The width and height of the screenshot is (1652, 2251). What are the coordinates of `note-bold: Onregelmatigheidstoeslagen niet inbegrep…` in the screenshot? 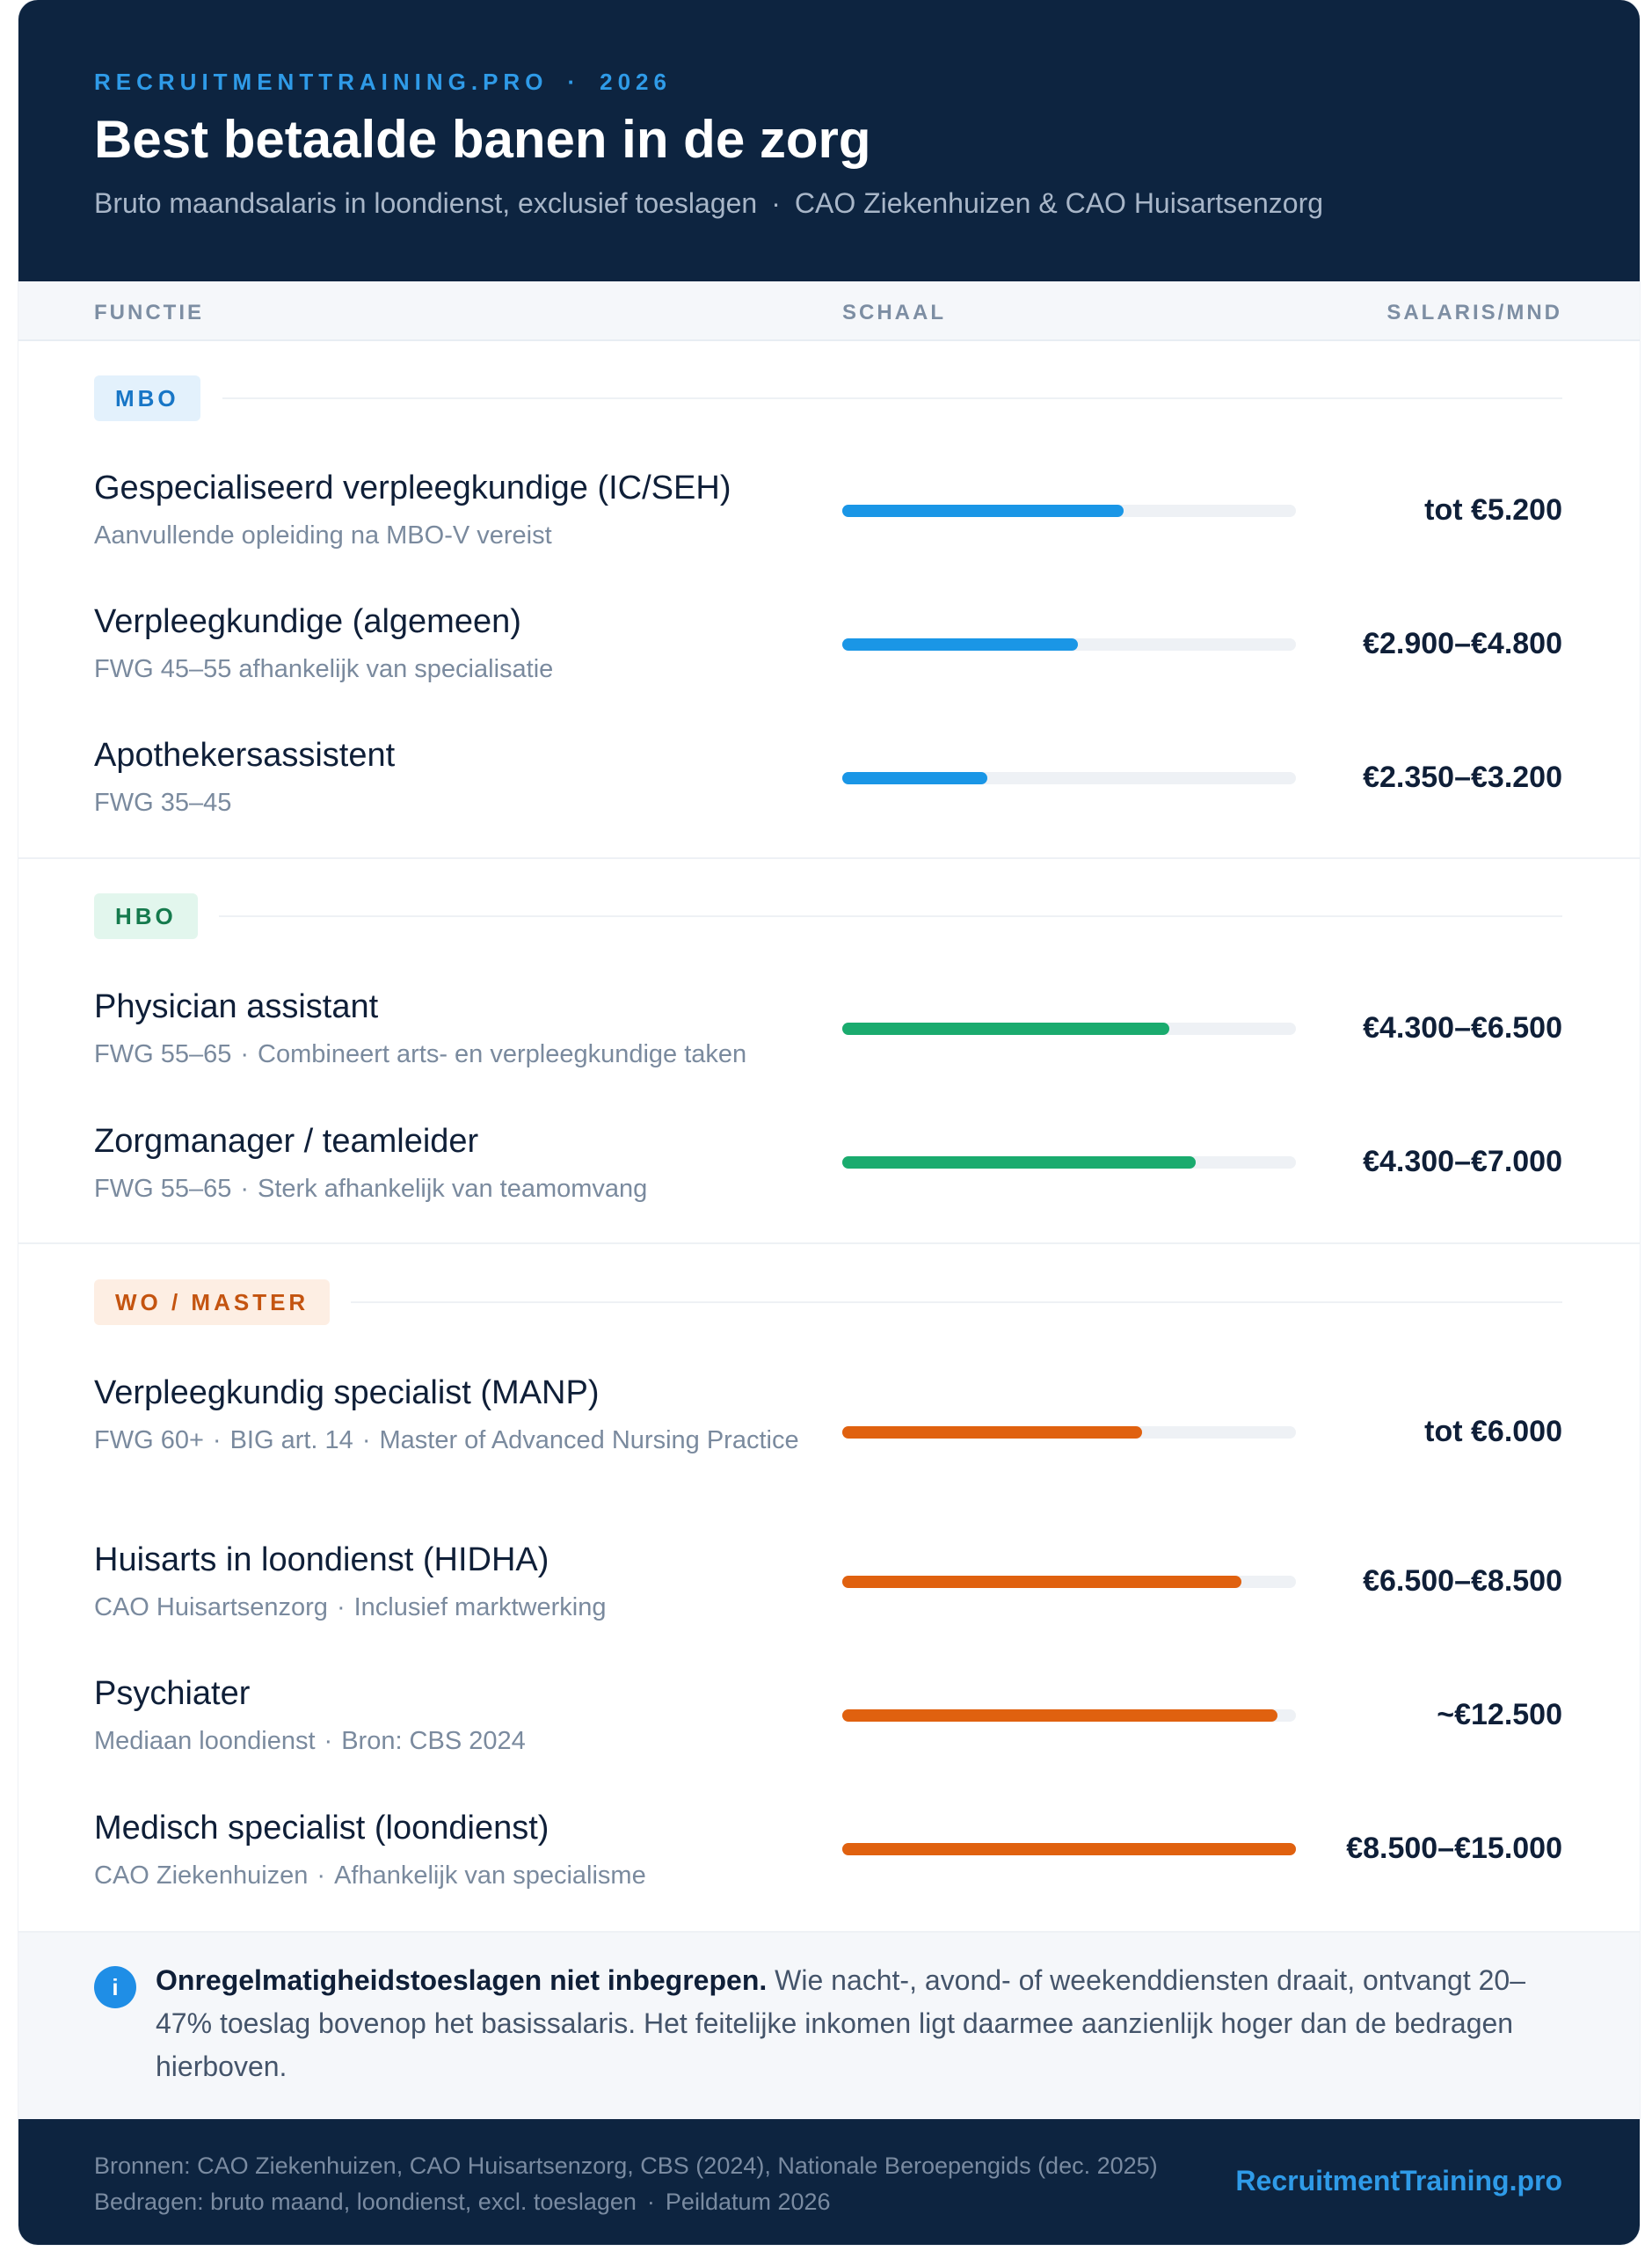 It's located at (462, 1980).